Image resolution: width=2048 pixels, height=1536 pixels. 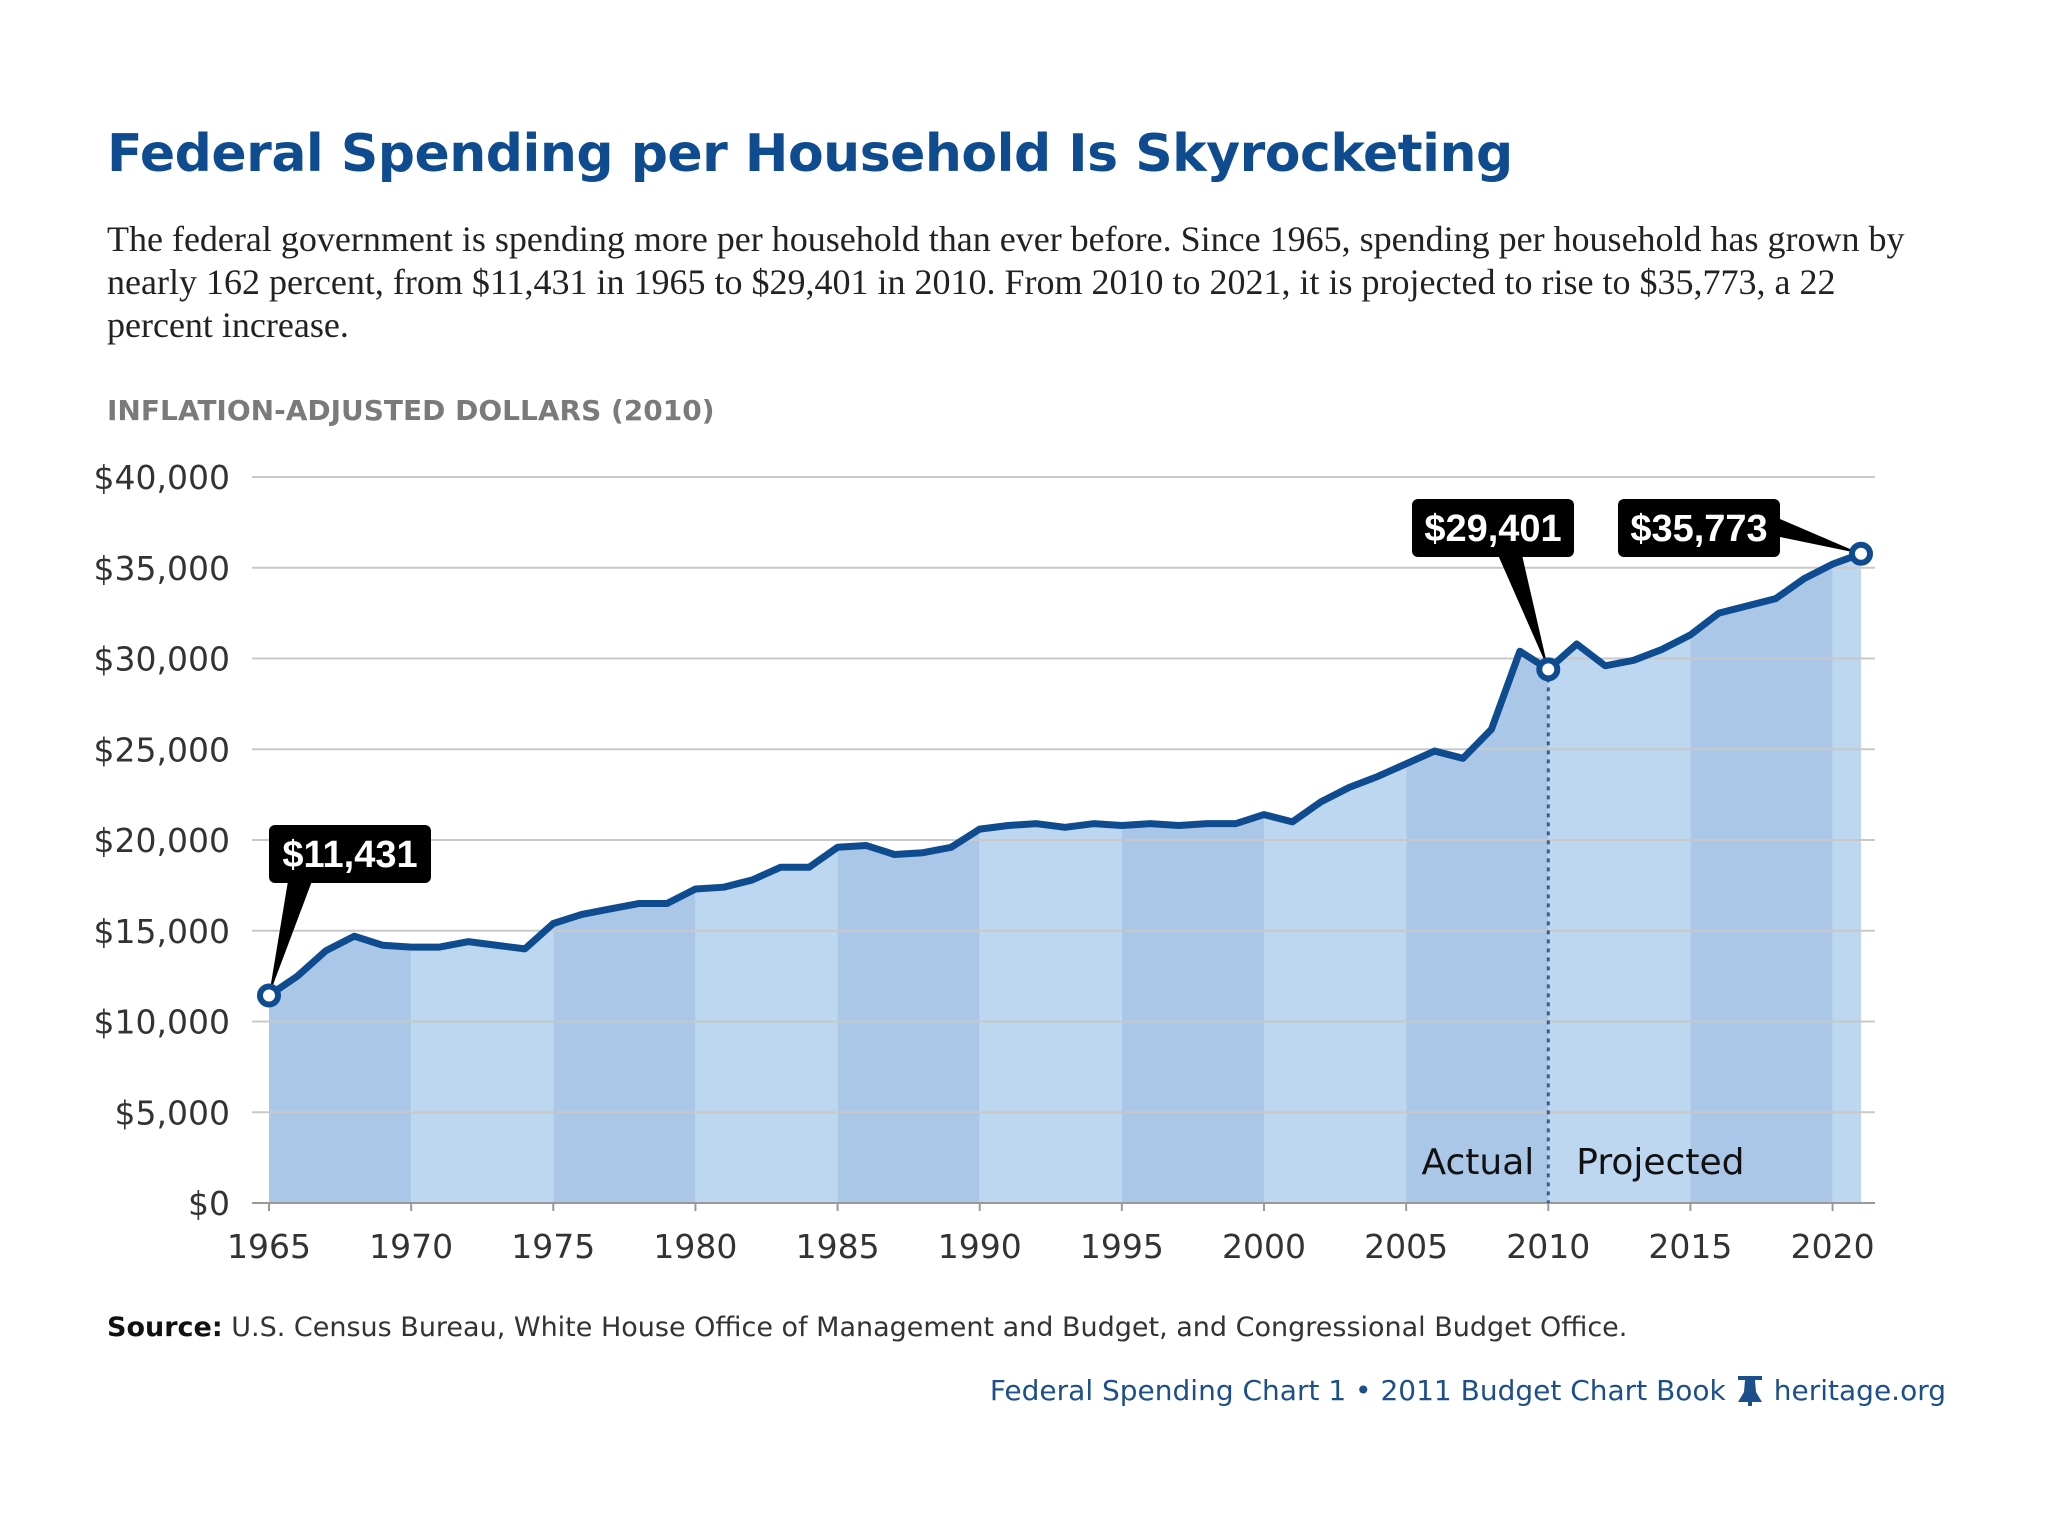 I want to click on callout-label: $35,773, so click(x=1698, y=529).